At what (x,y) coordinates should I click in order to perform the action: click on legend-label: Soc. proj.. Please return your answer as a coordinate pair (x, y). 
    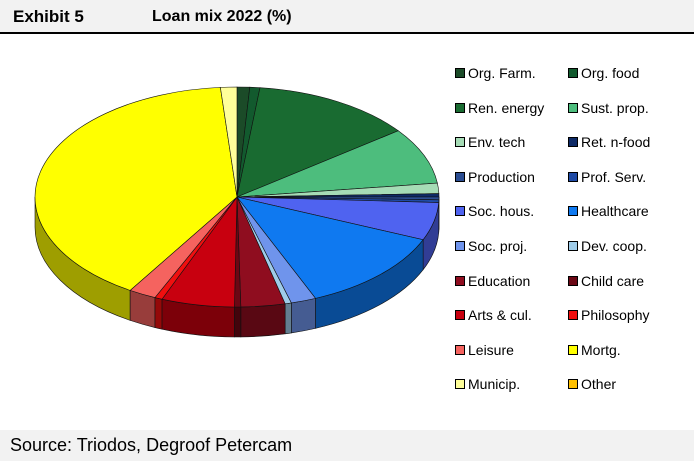
    Looking at the image, I should click on (498, 246).